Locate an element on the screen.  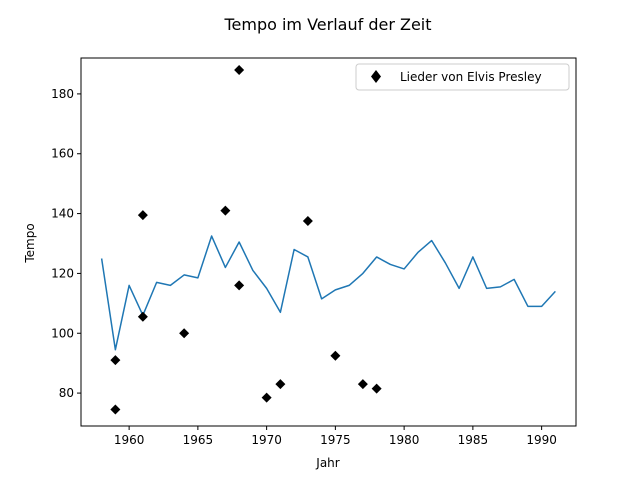
legend-entry-label: Lieder von Elvis Presley is located at coordinates (471, 77).